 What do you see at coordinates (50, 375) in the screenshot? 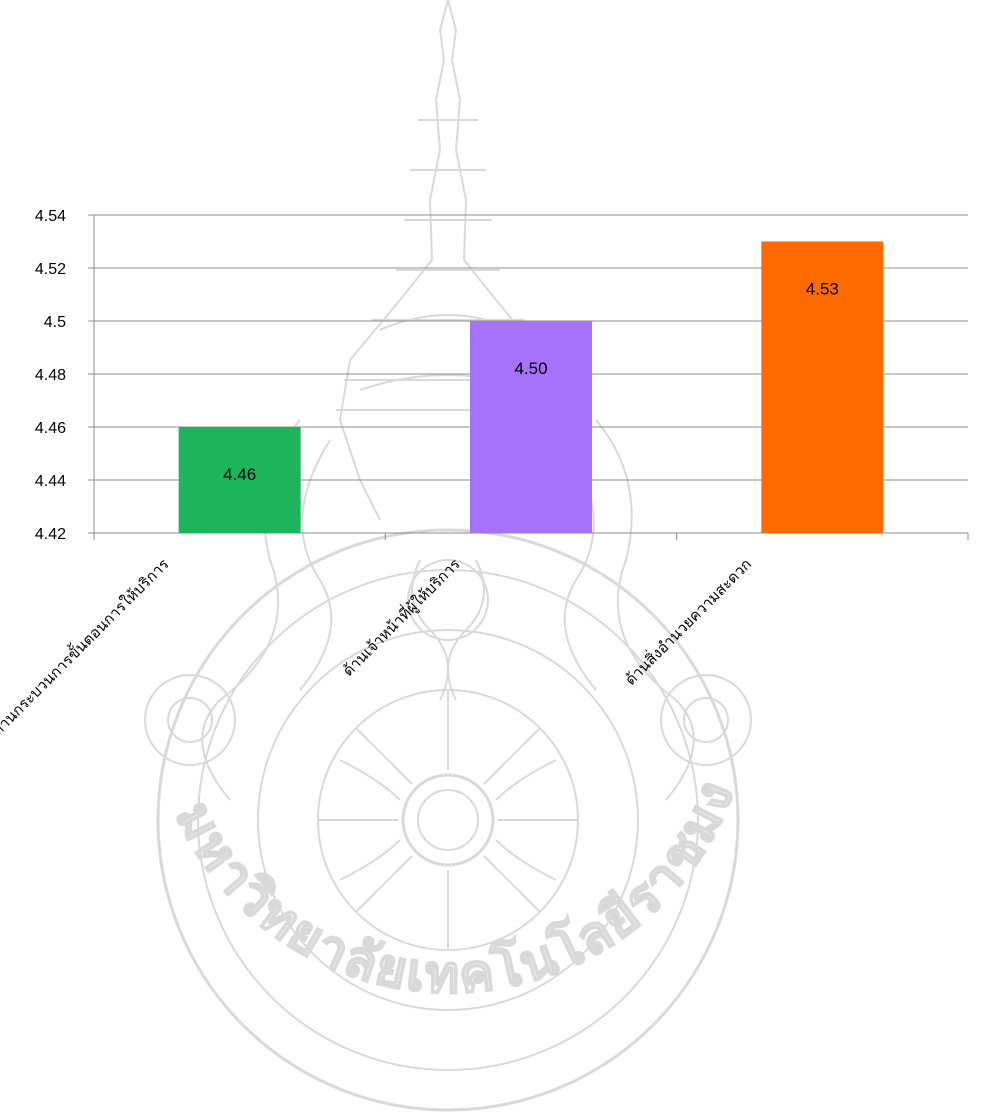
I see `y-tick-label: 4.48` at bounding box center [50, 375].